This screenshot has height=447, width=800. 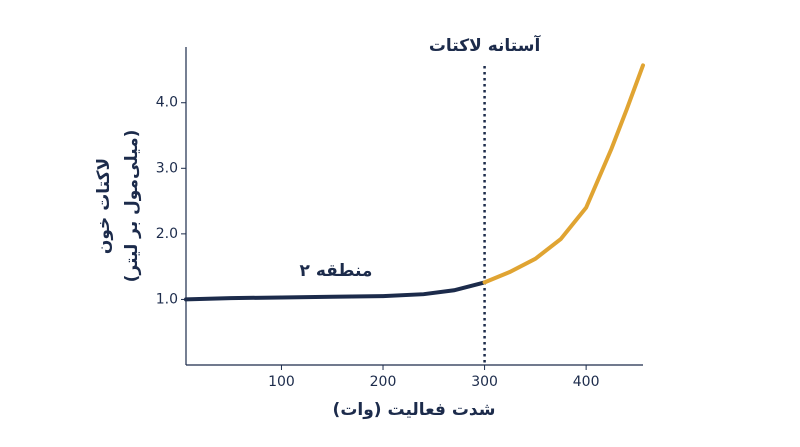 What do you see at coordinates (336, 271) in the screenshot?
I see `zone-label: منطقه ۲` at bounding box center [336, 271].